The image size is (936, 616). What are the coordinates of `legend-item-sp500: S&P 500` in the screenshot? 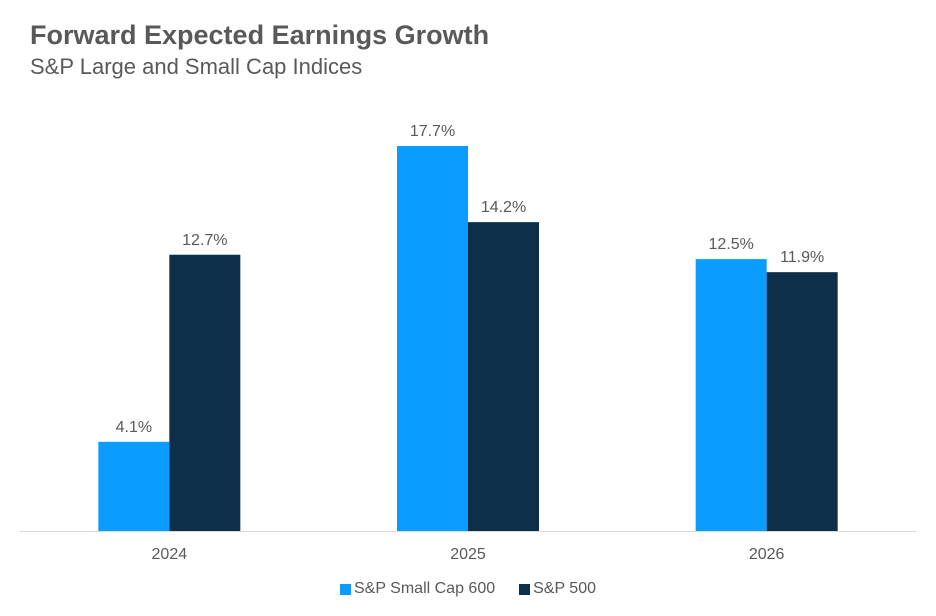 It's located at (557, 589).